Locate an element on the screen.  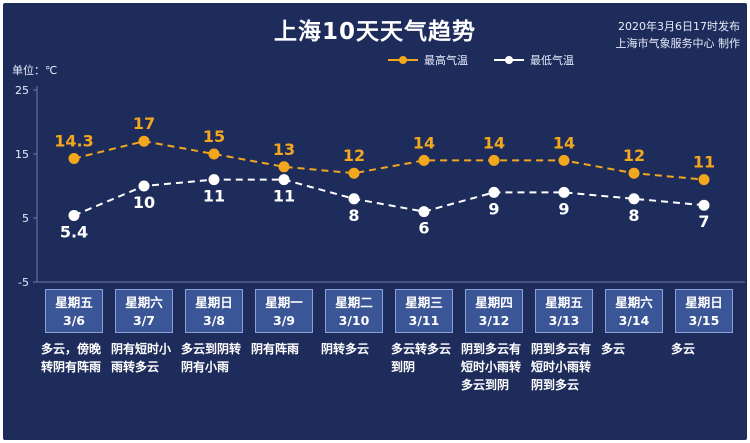
high-temp-label: 15 is located at coordinates (214, 136).